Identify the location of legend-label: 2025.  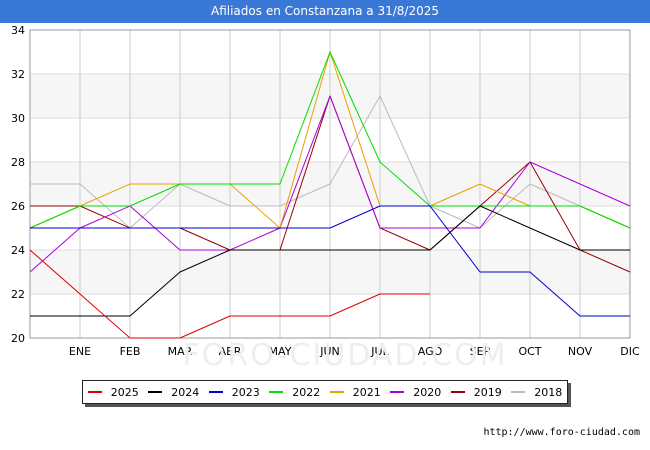
(124, 392).